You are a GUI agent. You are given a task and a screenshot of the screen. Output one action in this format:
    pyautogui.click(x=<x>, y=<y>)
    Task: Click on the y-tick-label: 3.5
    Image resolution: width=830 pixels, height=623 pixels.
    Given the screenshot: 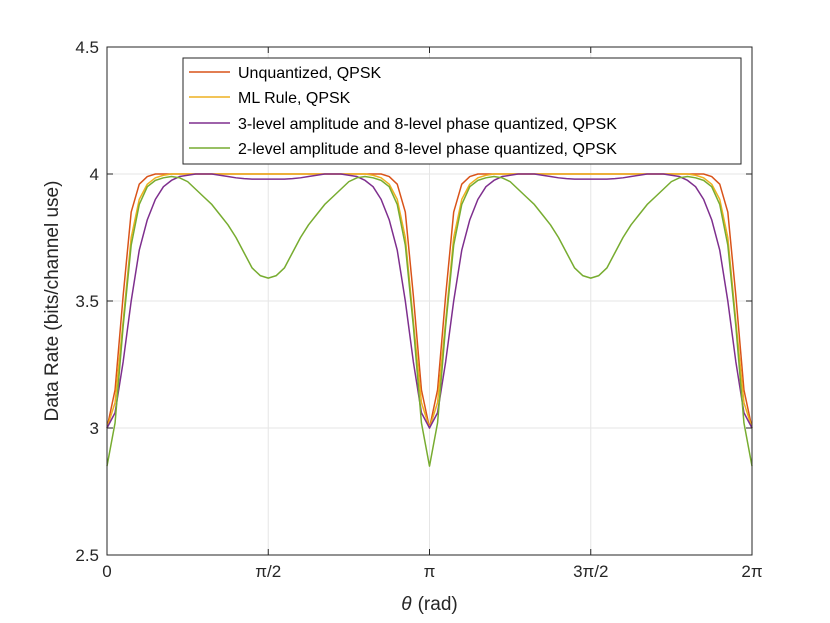 What is the action you would take?
    pyautogui.click(x=87, y=301)
    